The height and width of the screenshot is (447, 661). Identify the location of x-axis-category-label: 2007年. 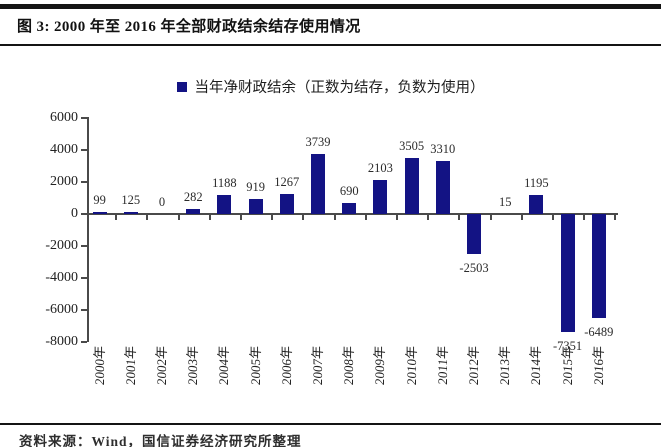
(317, 365).